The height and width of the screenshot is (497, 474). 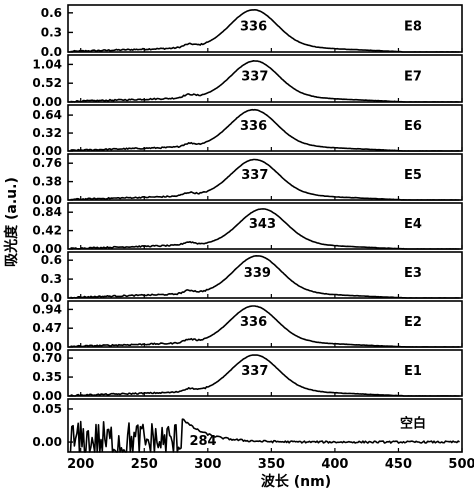 What do you see at coordinates (144, 464) in the screenshot?
I see `x-tick-label: 250` at bounding box center [144, 464].